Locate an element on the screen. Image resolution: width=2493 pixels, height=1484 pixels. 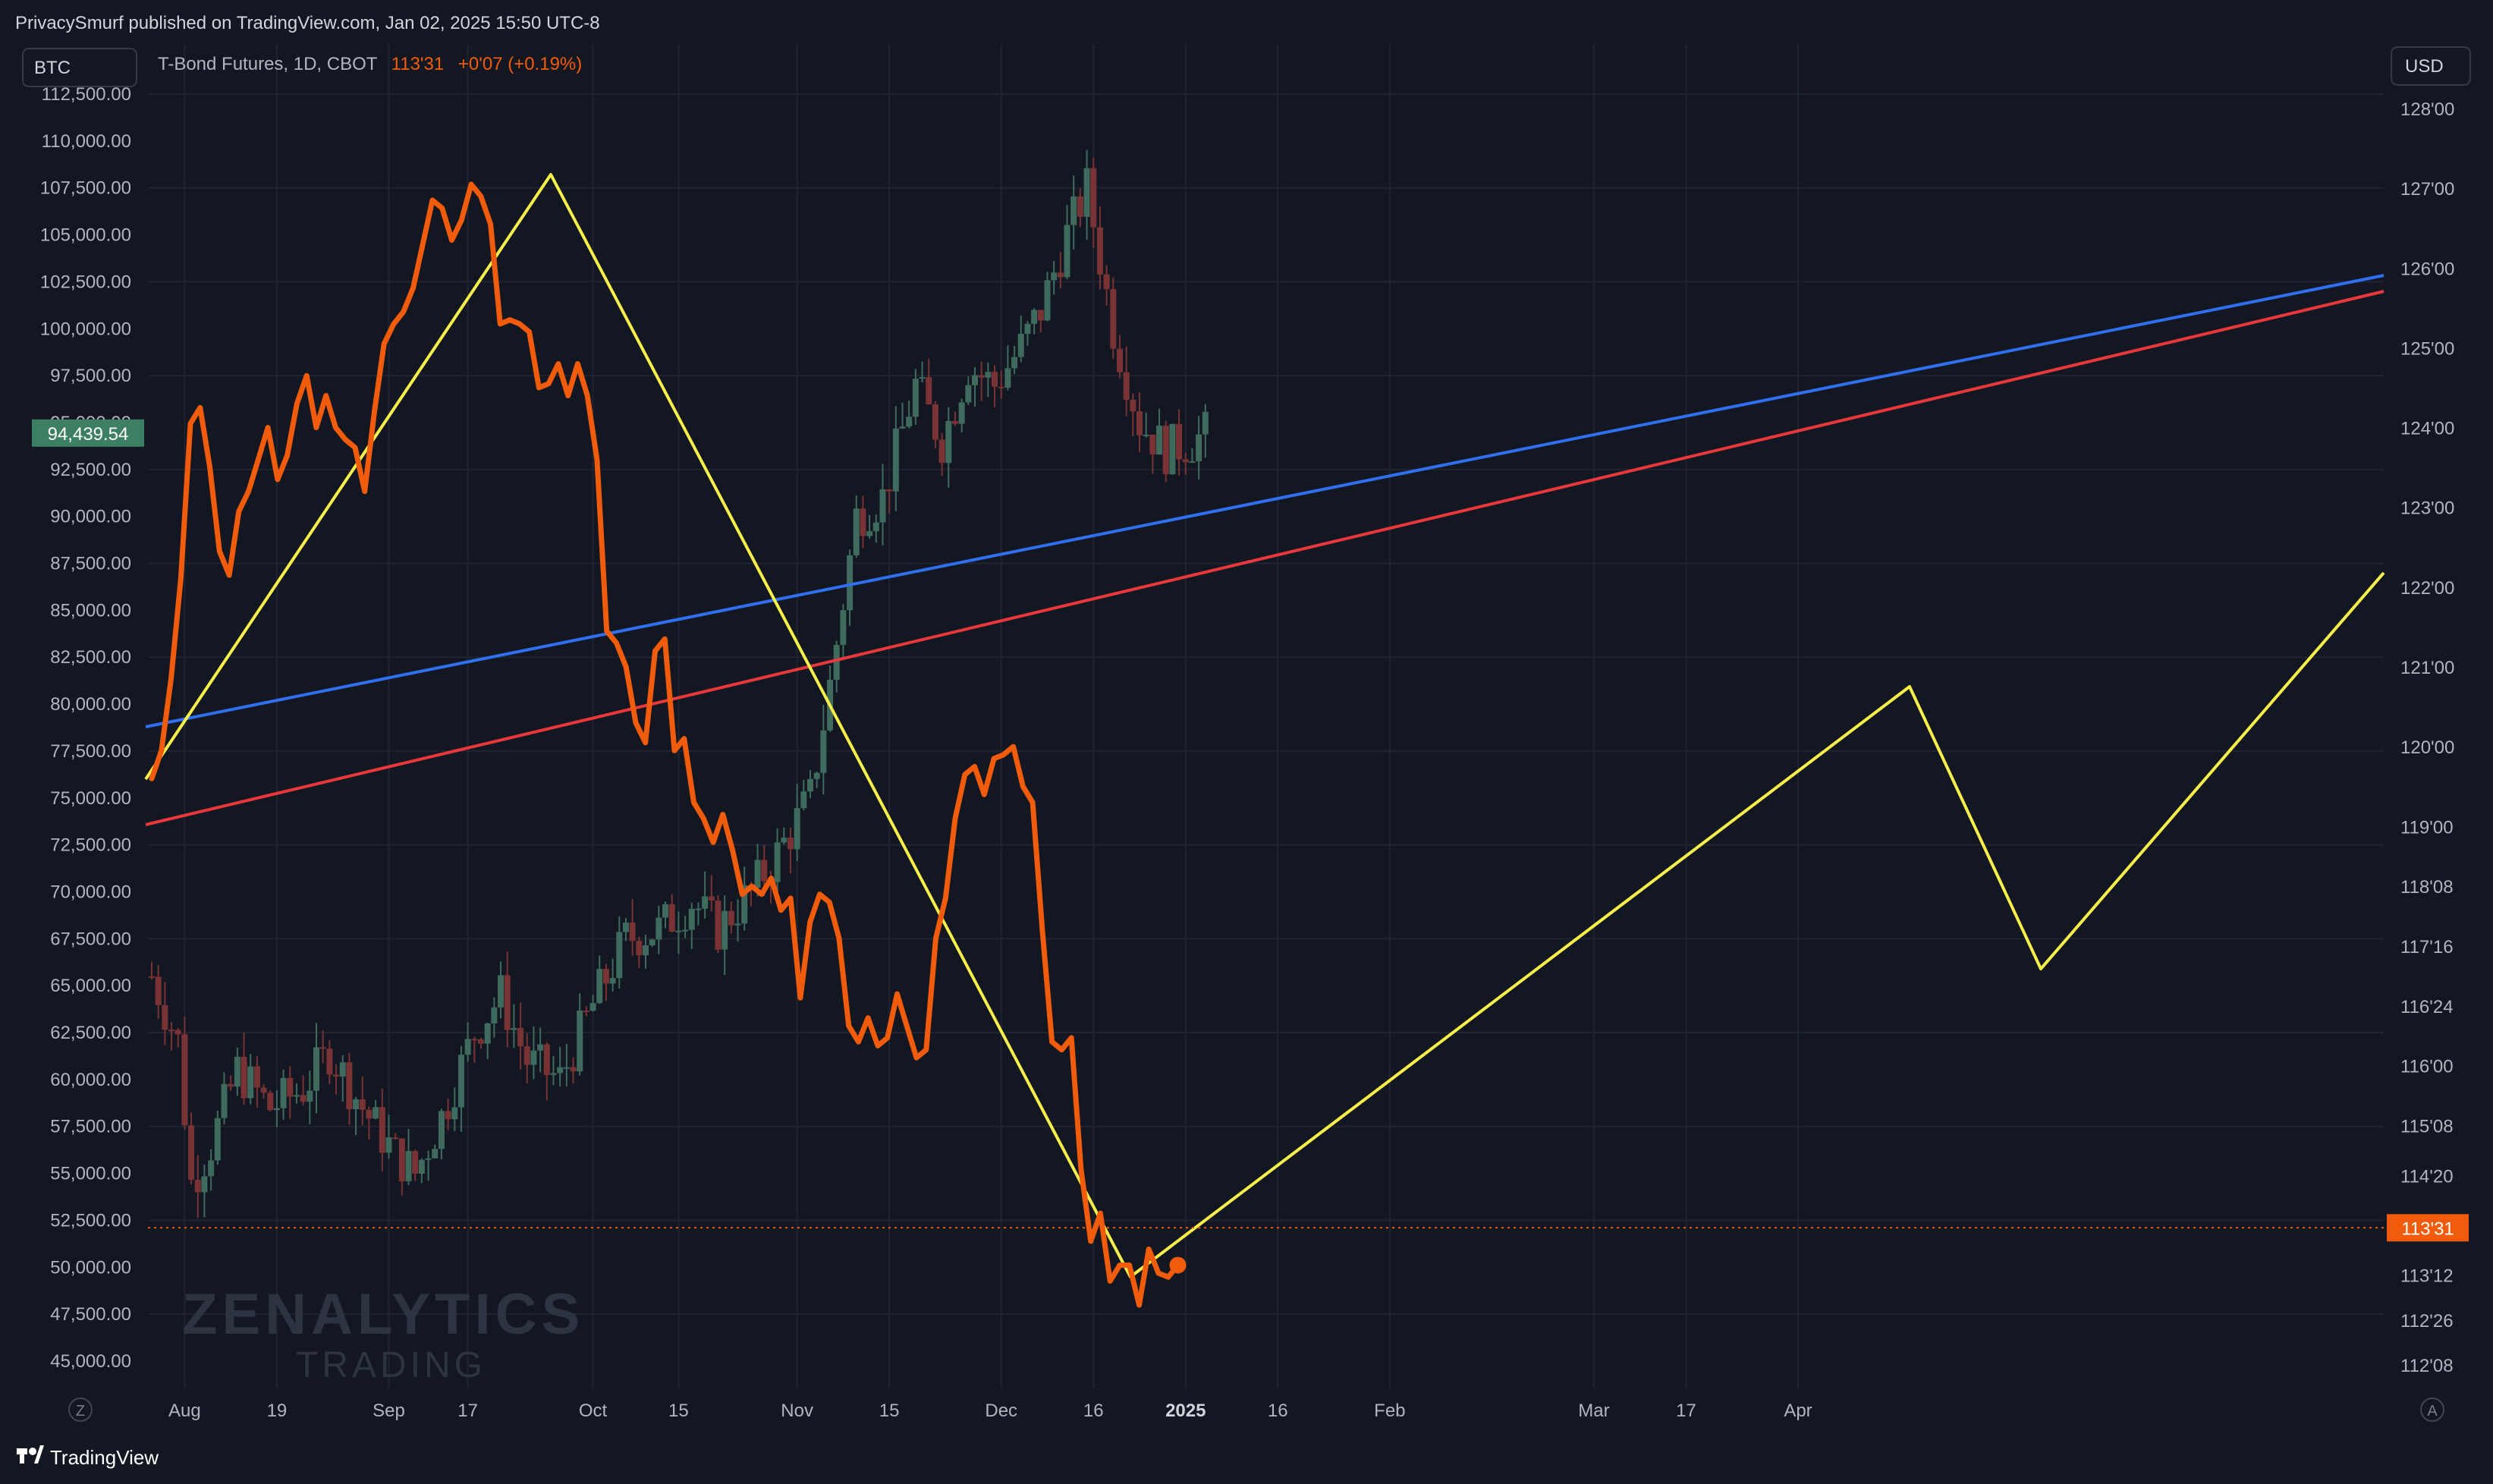
auto-scale-left-button is located at coordinates (80, 1410).